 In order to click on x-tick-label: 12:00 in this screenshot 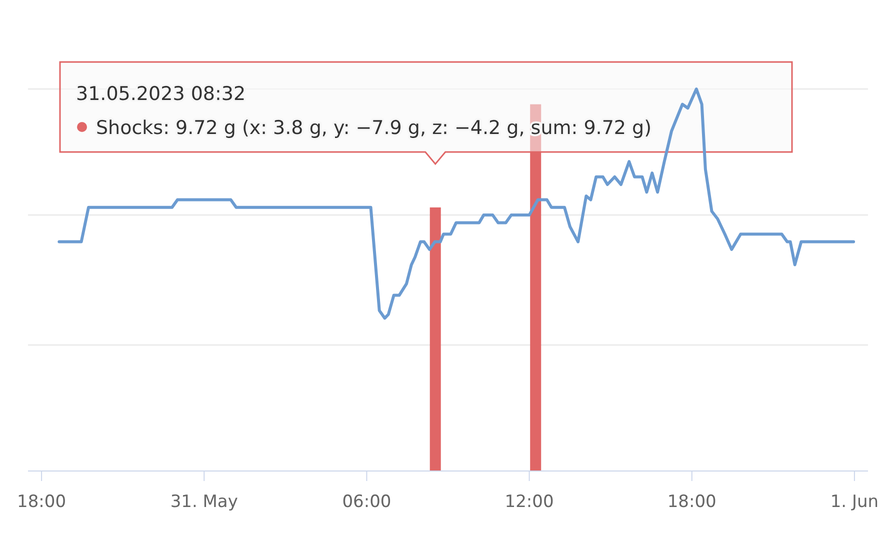, I will do `click(529, 502)`.